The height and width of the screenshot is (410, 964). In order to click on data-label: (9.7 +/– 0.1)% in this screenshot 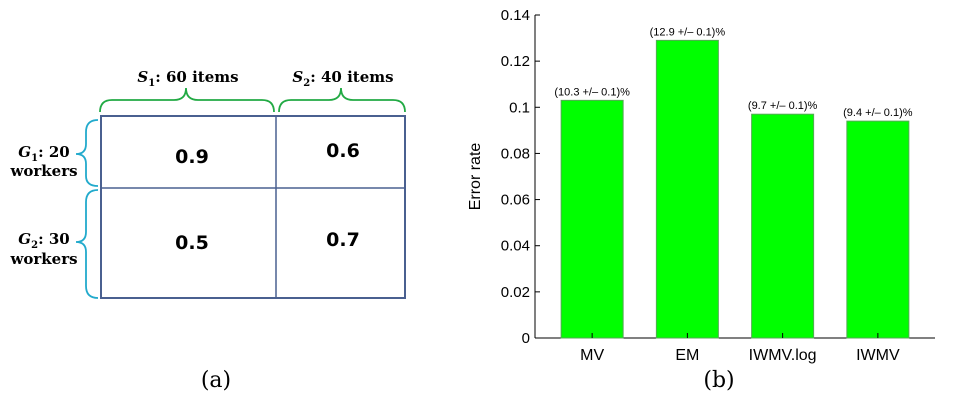, I will do `click(783, 106)`.